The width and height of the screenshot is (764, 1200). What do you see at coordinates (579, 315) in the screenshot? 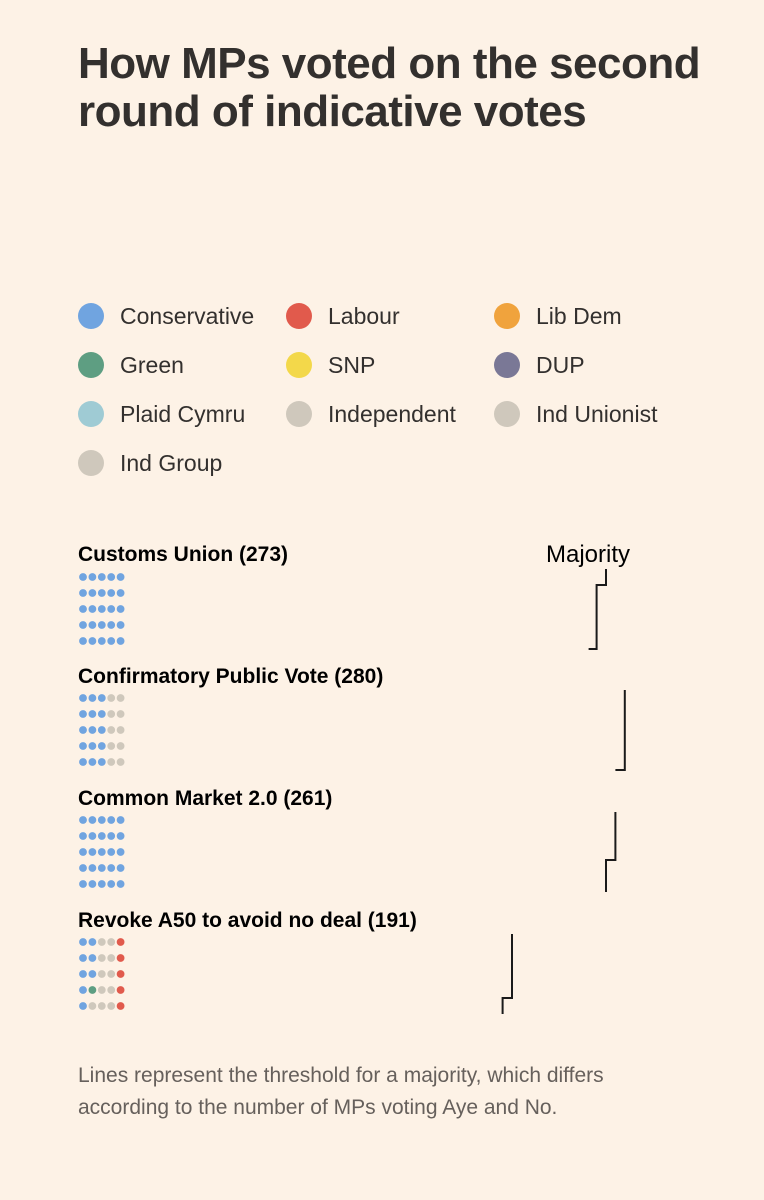
I see `legend-label-lib-dem: Lib Dem` at bounding box center [579, 315].